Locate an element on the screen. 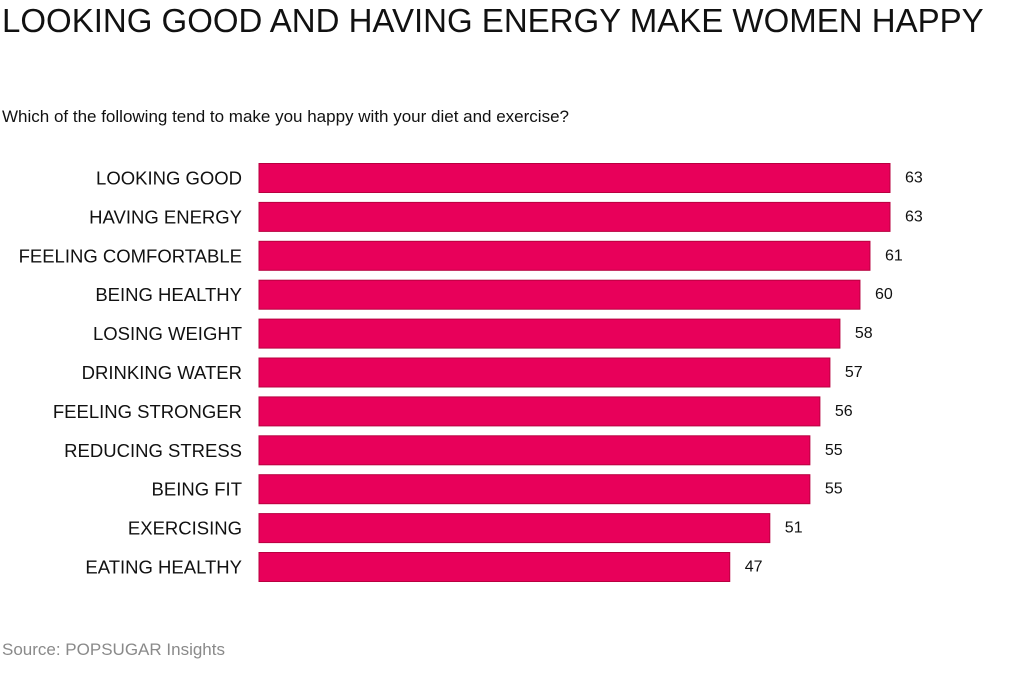 Image resolution: width=1024 pixels, height=678 pixels. value-label: 47 is located at coordinates (754, 567).